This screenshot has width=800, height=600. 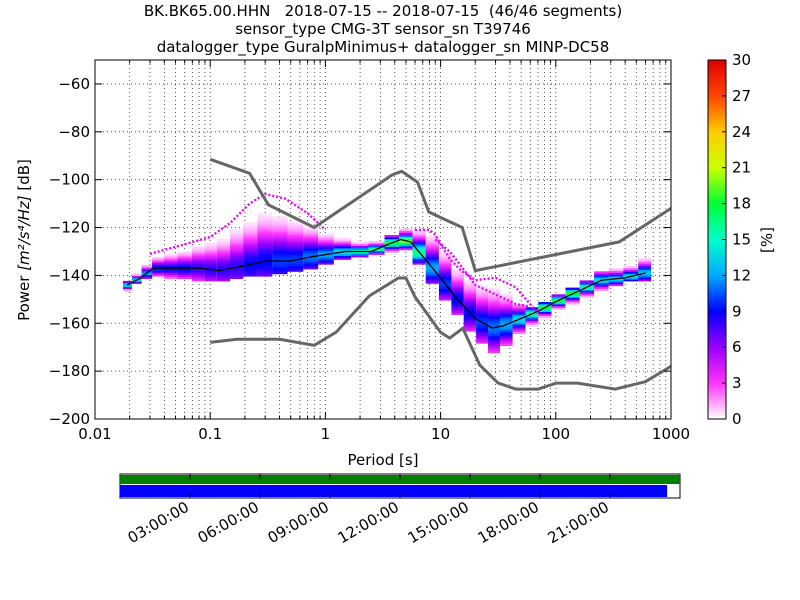 I want to click on x-tick-label: 100, so click(x=555, y=434).